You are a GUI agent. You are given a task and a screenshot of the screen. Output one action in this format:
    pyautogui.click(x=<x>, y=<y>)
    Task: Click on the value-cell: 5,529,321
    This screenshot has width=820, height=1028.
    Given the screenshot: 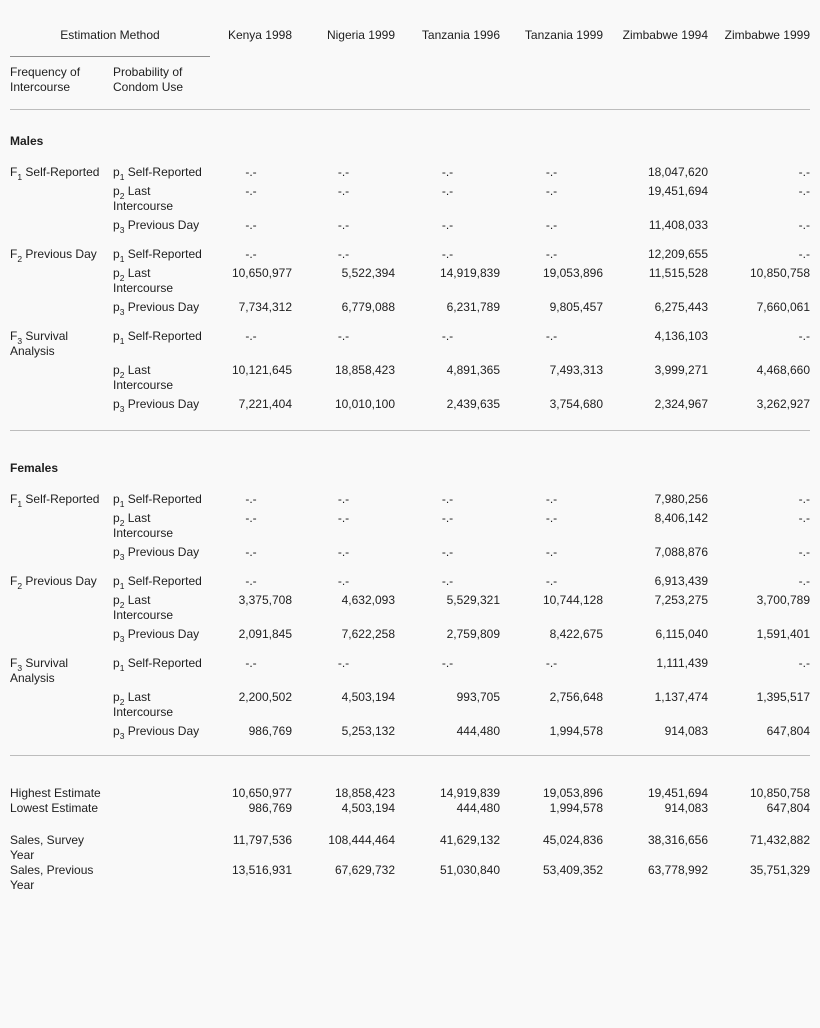 What is the action you would take?
    pyautogui.click(x=473, y=600)
    